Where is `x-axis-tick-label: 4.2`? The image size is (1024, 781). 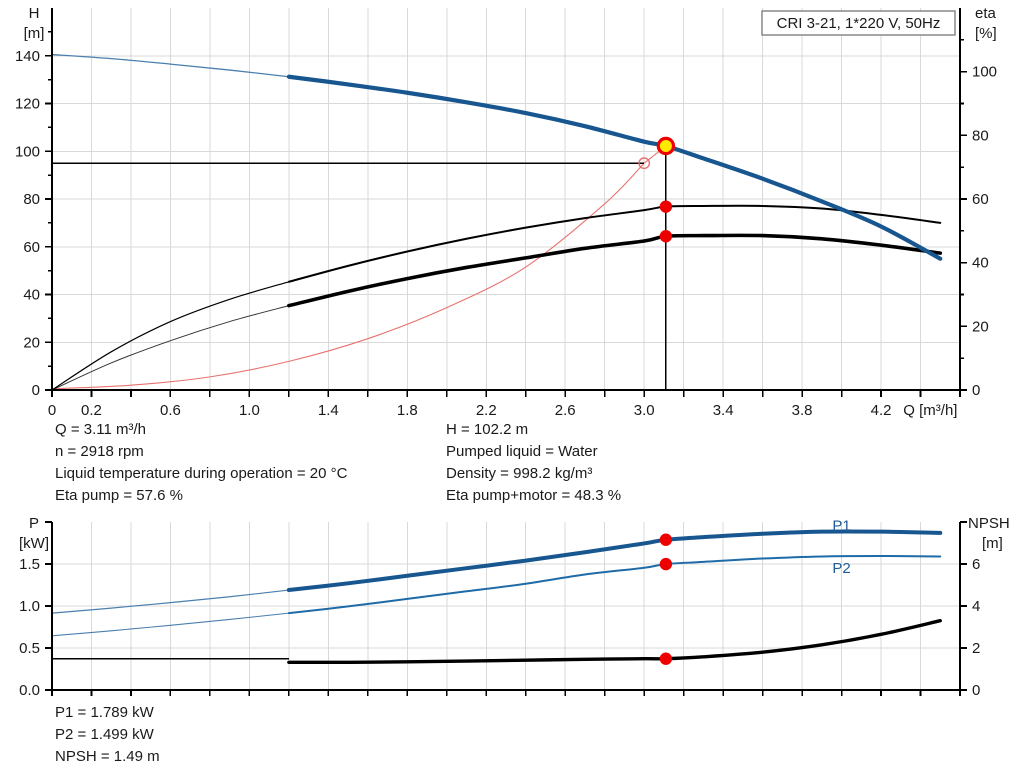 x-axis-tick-label: 4.2 is located at coordinates (881, 410).